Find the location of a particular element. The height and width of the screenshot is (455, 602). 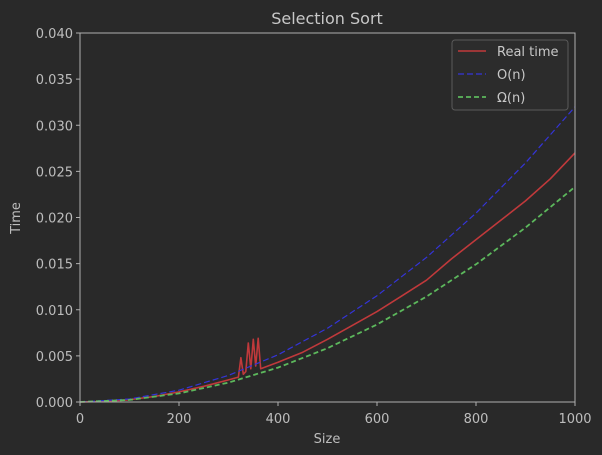

x-tick-label: 200 is located at coordinates (179, 419).